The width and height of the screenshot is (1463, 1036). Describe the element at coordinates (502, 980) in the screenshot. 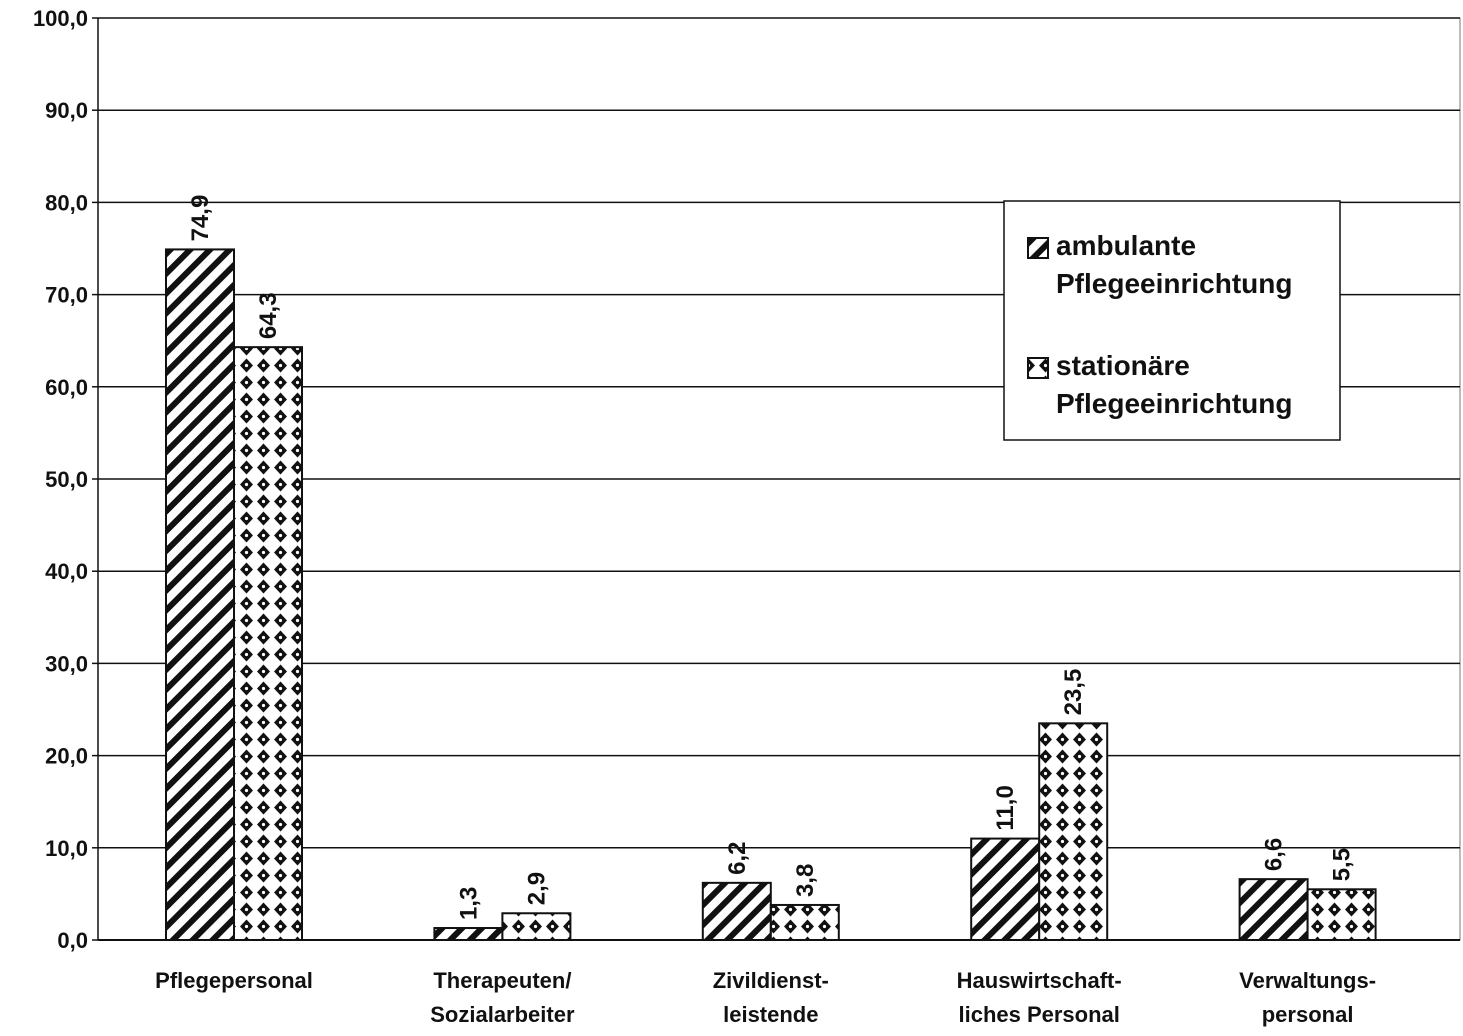

I see `x-category-label: Therapeuten/` at that location.